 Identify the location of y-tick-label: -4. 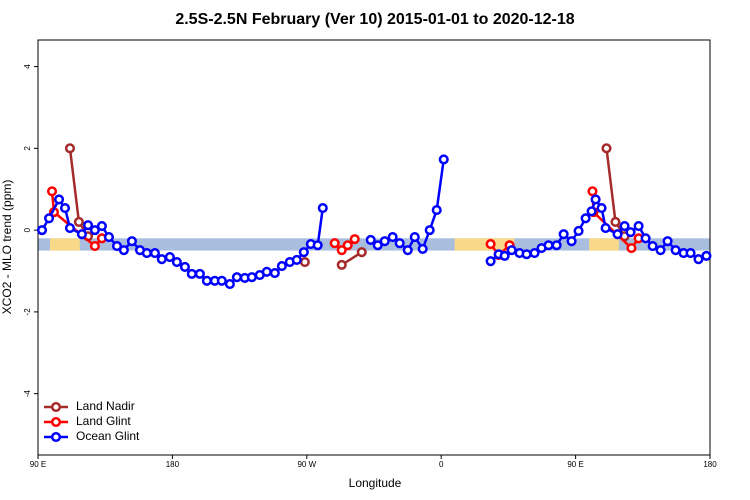
(27, 394).